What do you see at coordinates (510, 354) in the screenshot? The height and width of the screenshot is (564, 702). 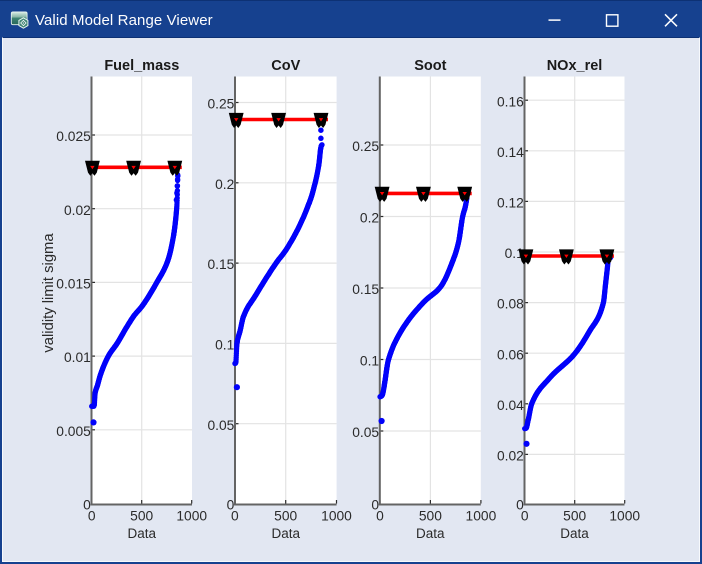 I see `svg-text: 0.06` at bounding box center [510, 354].